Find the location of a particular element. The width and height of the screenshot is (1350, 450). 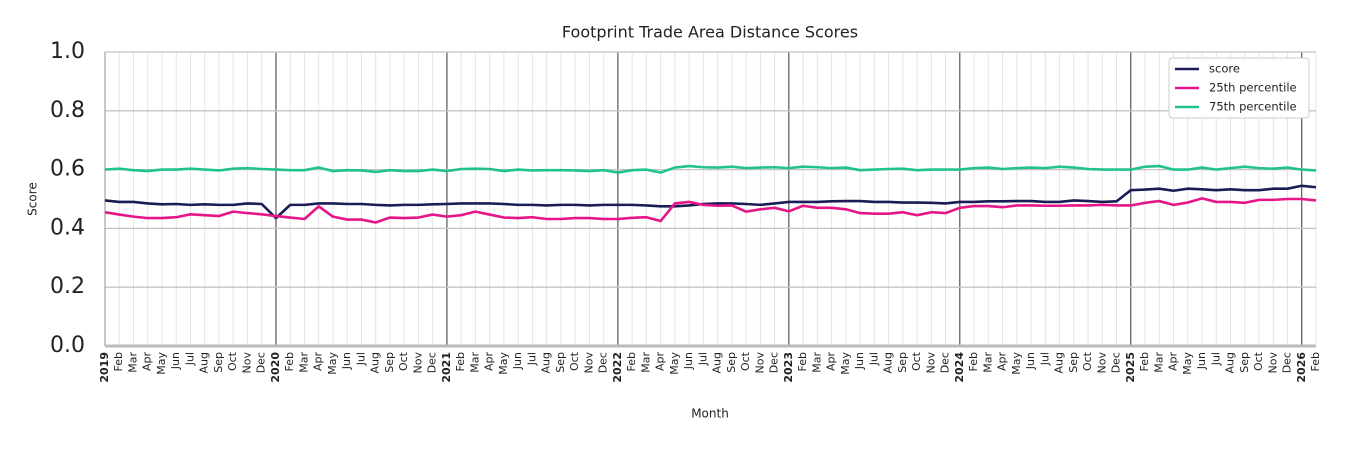

y-tick-label: 0.8 is located at coordinates (67, 110).